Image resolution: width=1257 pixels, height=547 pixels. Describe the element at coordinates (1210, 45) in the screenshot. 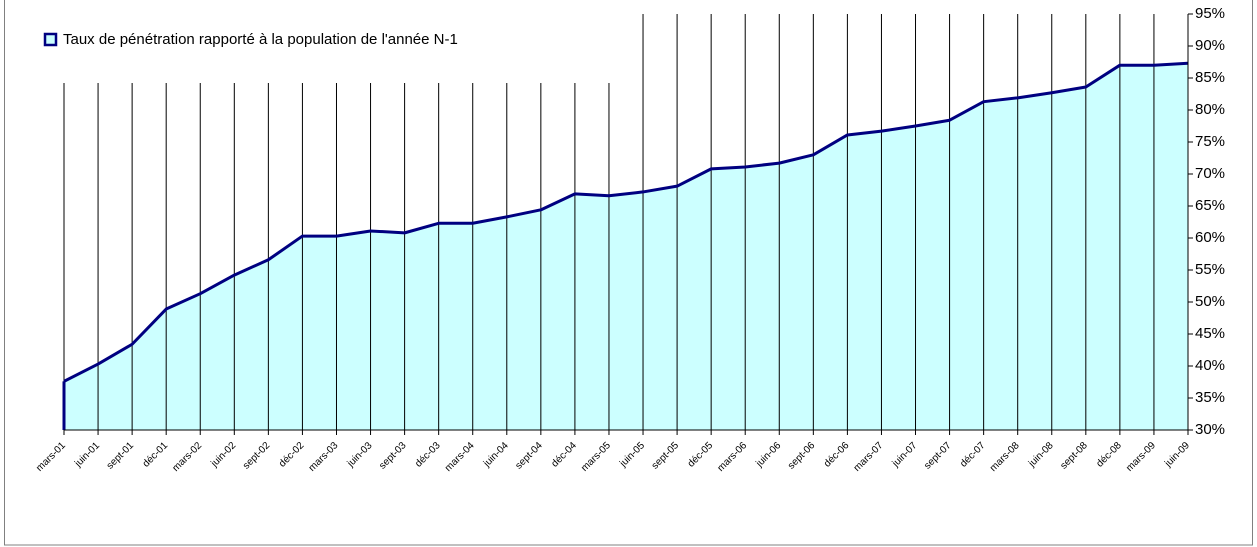

I see `y-tick-label: 90%` at that location.